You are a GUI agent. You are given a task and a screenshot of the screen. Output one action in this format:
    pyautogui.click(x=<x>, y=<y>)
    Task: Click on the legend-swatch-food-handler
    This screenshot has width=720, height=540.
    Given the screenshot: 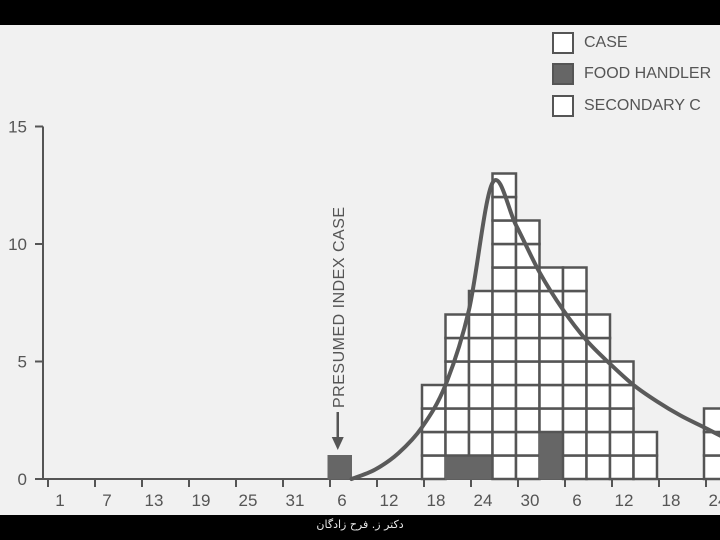 What is the action you would take?
    pyautogui.click(x=563, y=74)
    